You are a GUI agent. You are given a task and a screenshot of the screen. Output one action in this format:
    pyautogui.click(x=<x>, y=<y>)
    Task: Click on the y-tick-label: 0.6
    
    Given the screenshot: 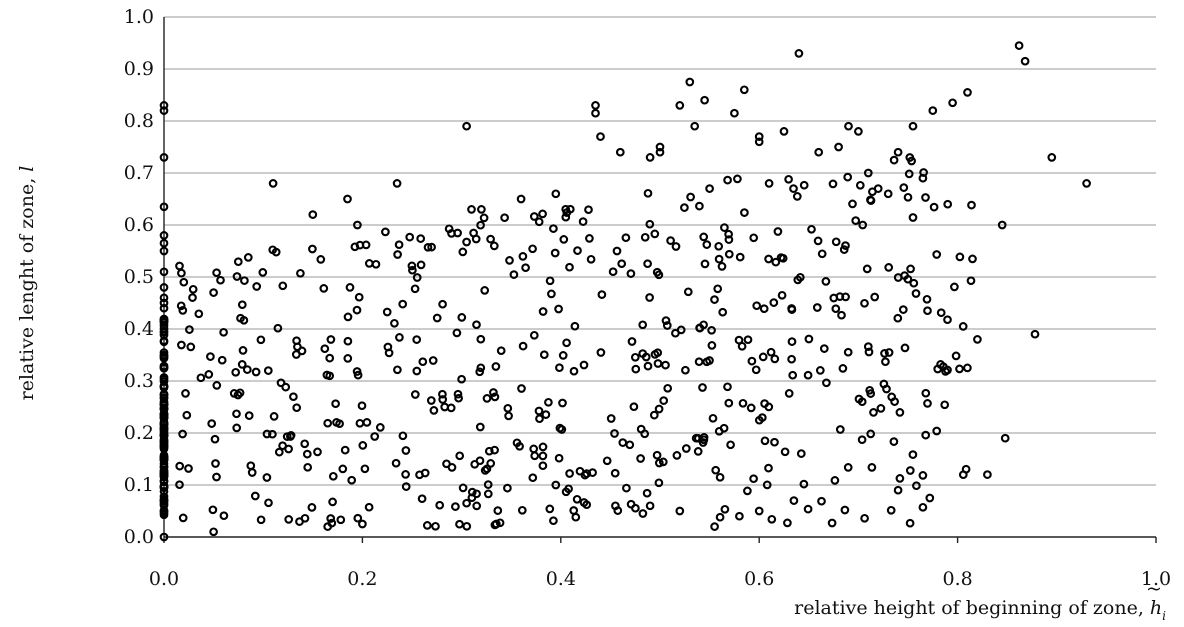 What is the action you would take?
    pyautogui.click(x=139, y=225)
    